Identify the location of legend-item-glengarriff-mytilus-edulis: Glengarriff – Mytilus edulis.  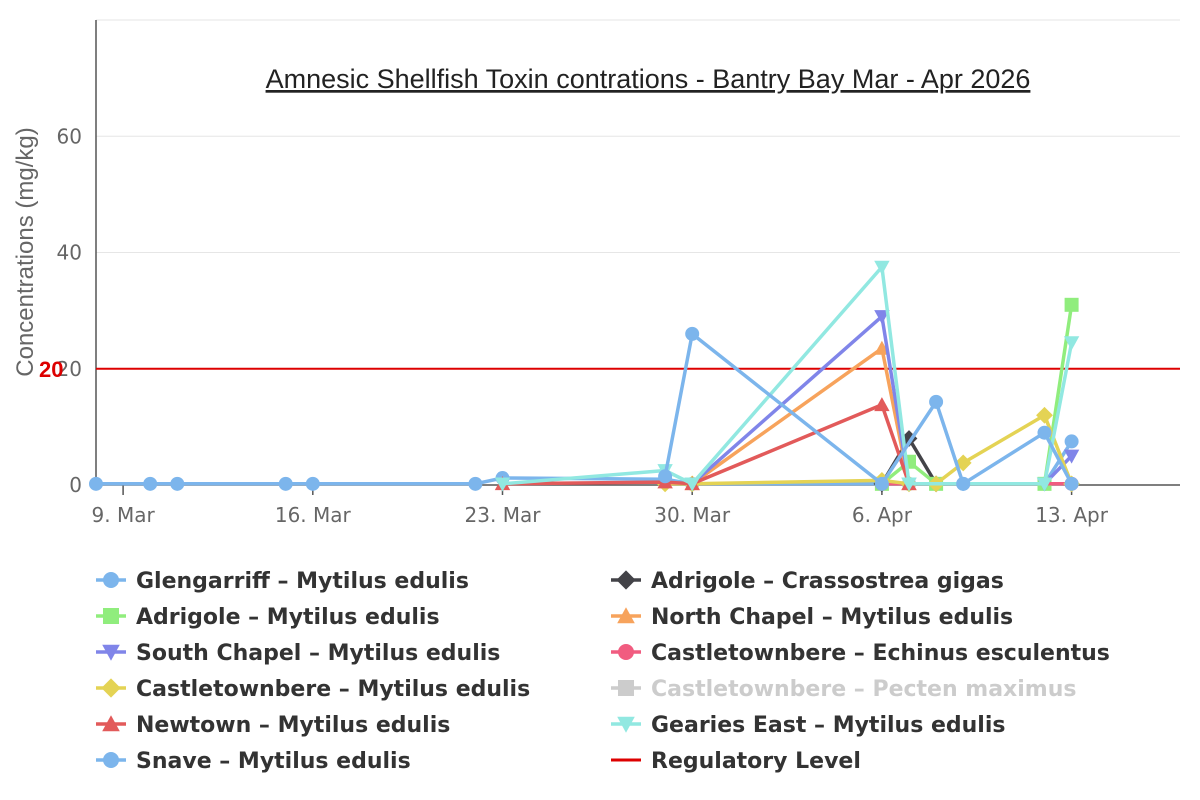
(282, 581).